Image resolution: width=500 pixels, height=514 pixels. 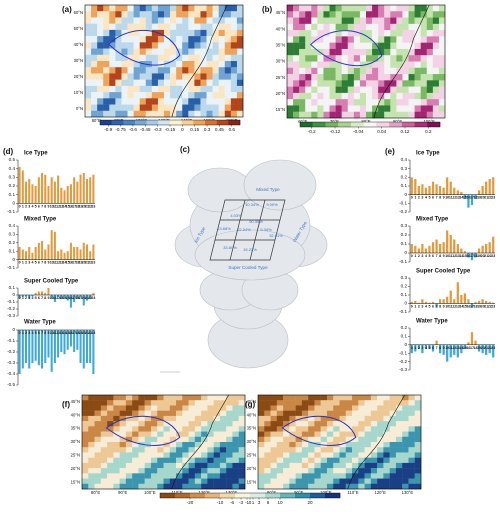 I want to click on map-x-label: 60°E, so click(x=96, y=120).